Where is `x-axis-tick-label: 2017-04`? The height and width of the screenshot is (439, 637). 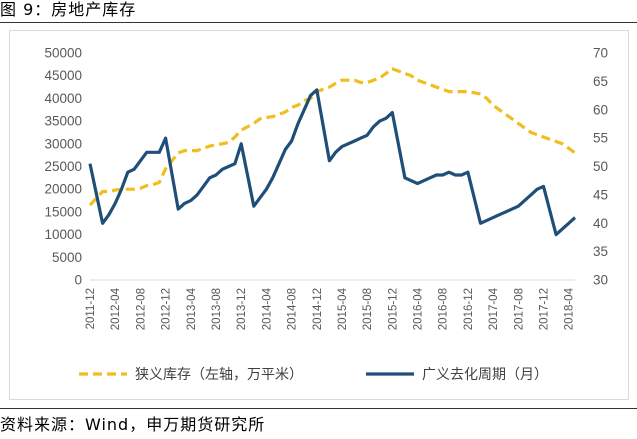 x-axis-tick-label: 2017-04 is located at coordinates (494, 308).